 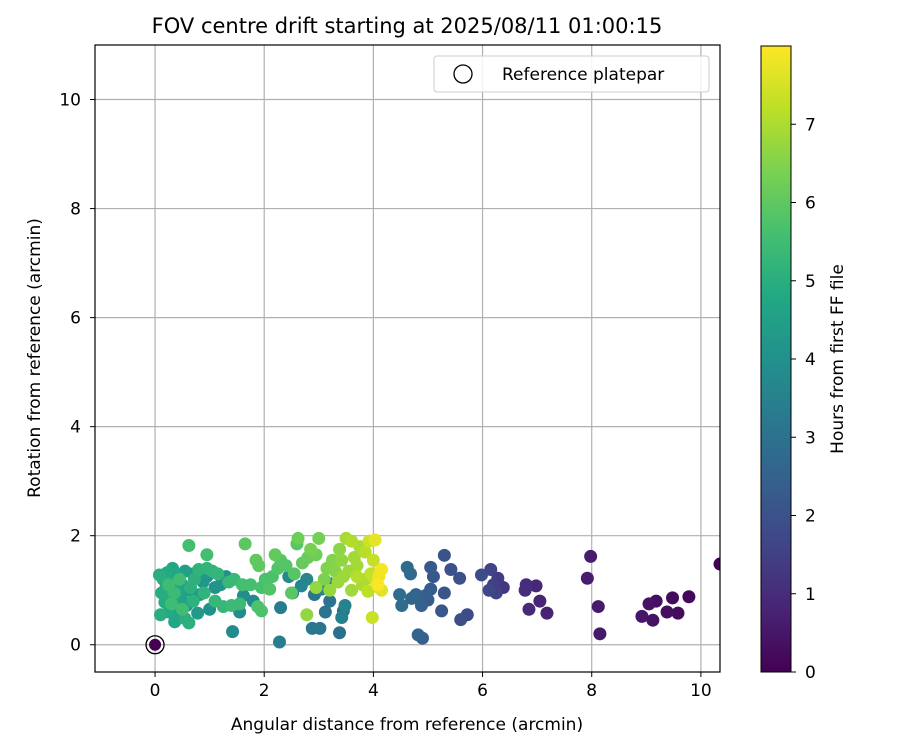 I want to click on colorbar-gradient, so click(x=776, y=359).